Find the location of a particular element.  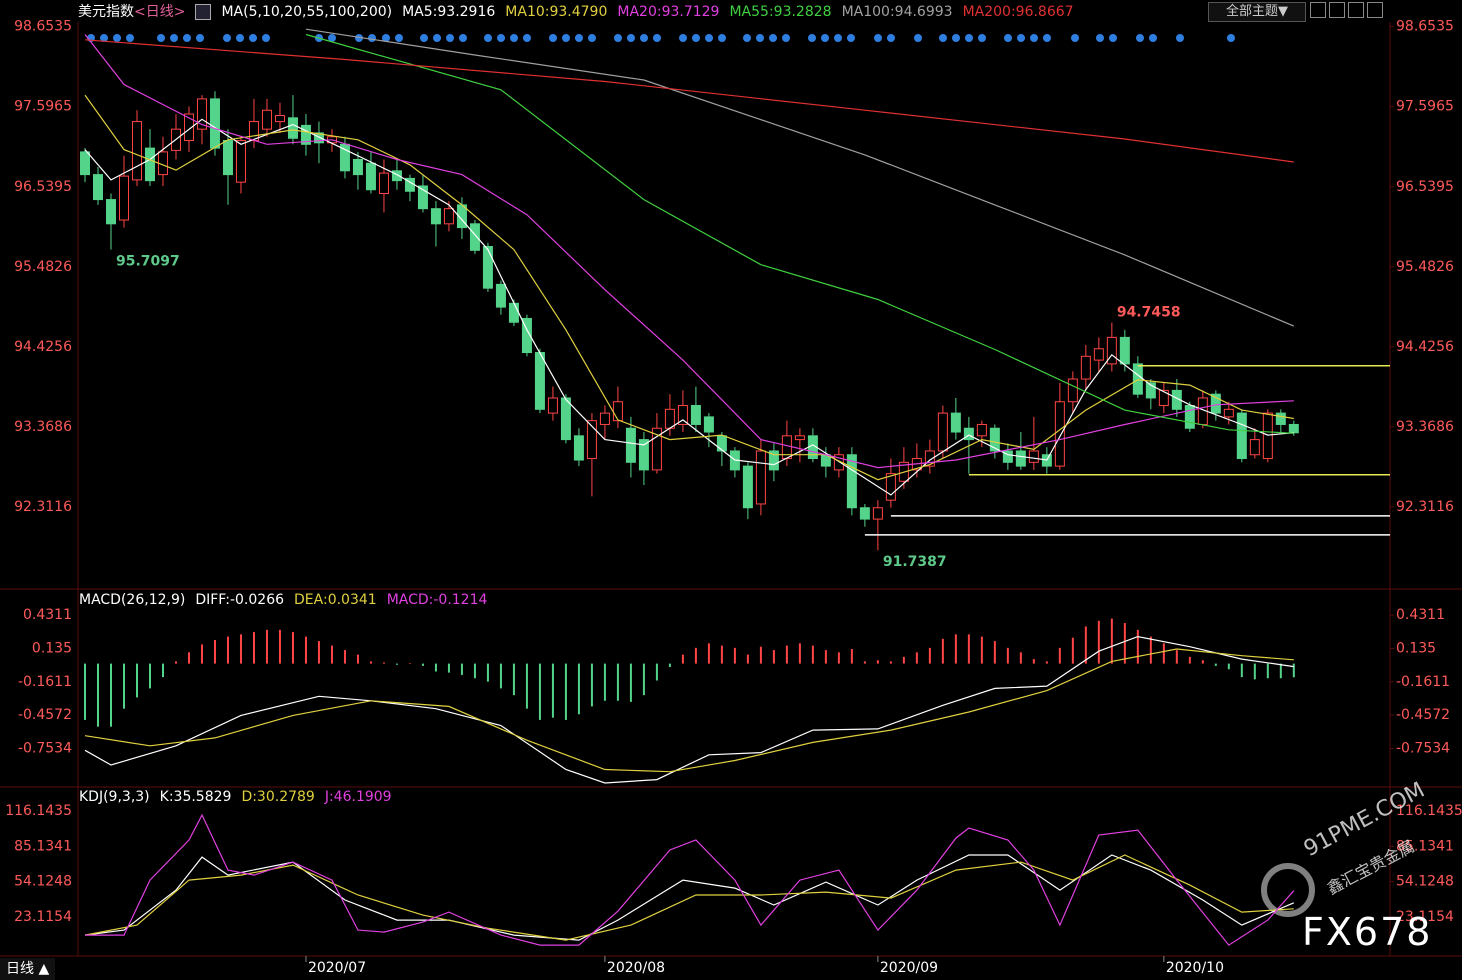

legend-entry: MA10:93.4790 is located at coordinates (556, 12).